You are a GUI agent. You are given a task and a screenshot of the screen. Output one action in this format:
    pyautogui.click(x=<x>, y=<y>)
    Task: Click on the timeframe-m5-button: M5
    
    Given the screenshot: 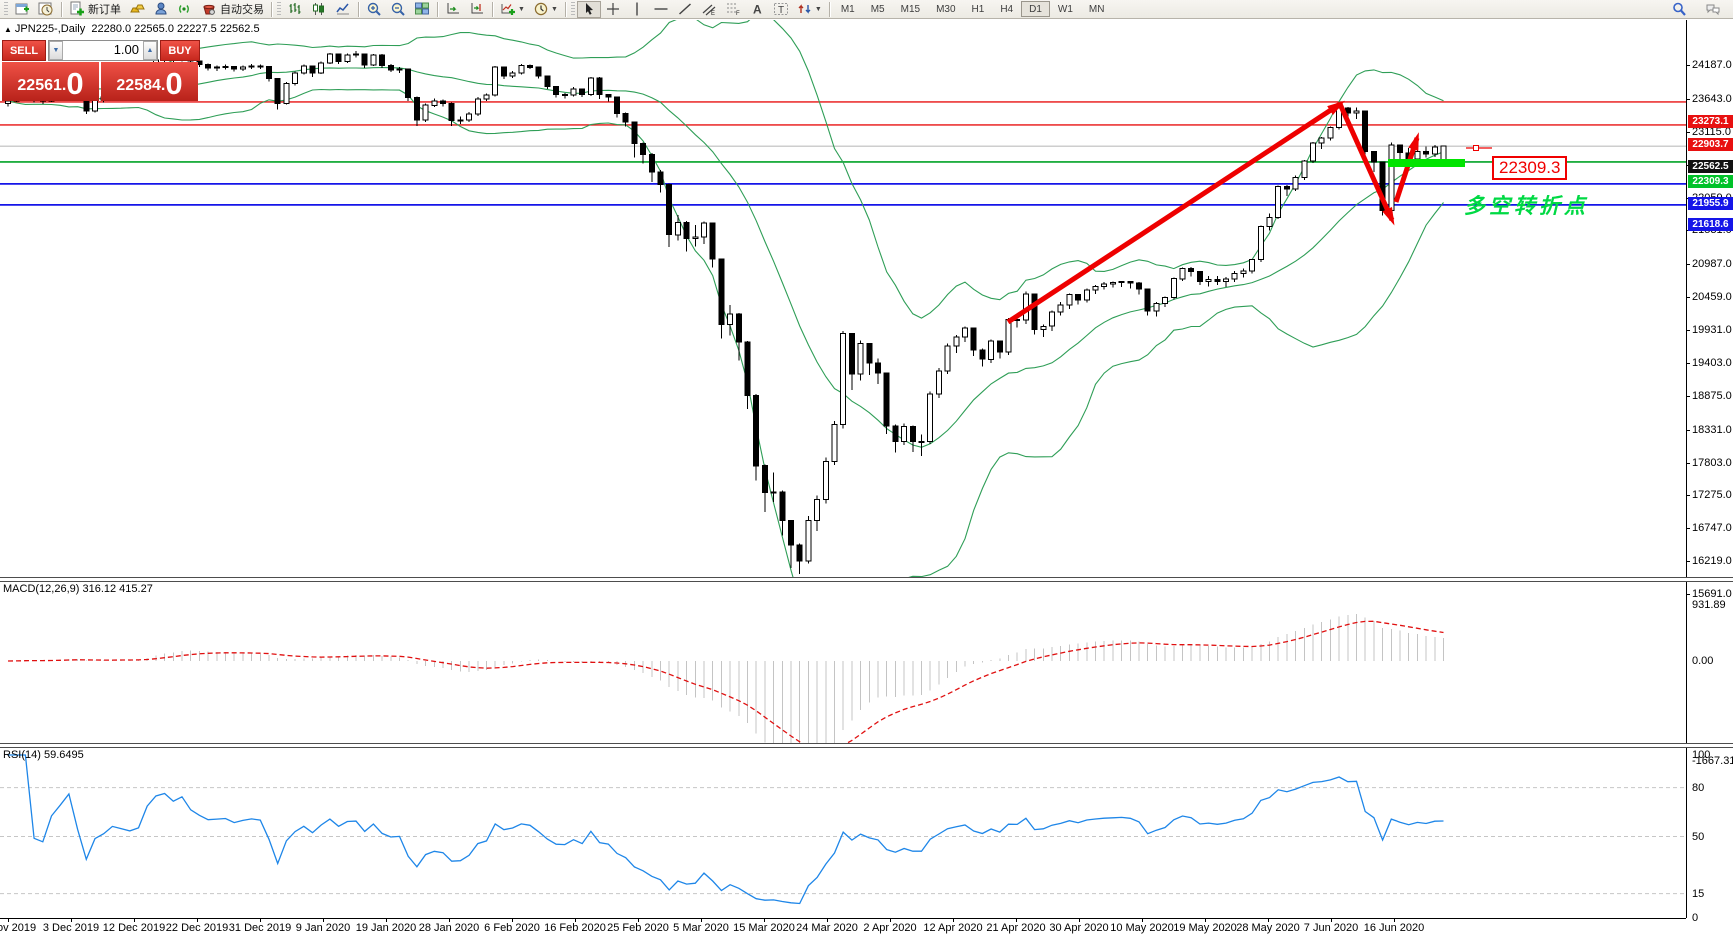 What is the action you would take?
    pyautogui.click(x=877, y=9)
    